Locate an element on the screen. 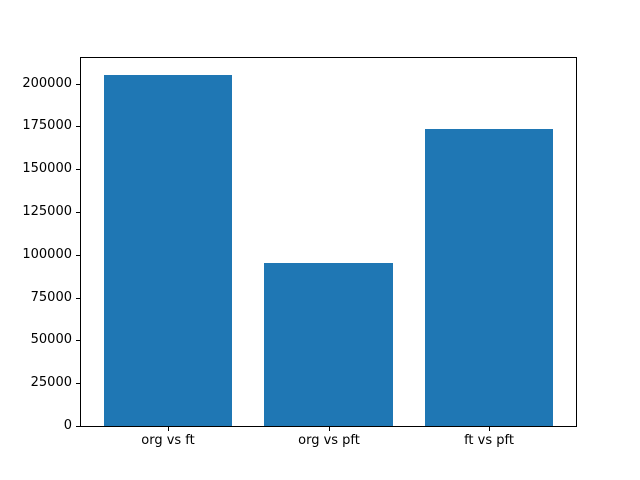  x-axis-category-label: org vs pft is located at coordinates (329, 440).